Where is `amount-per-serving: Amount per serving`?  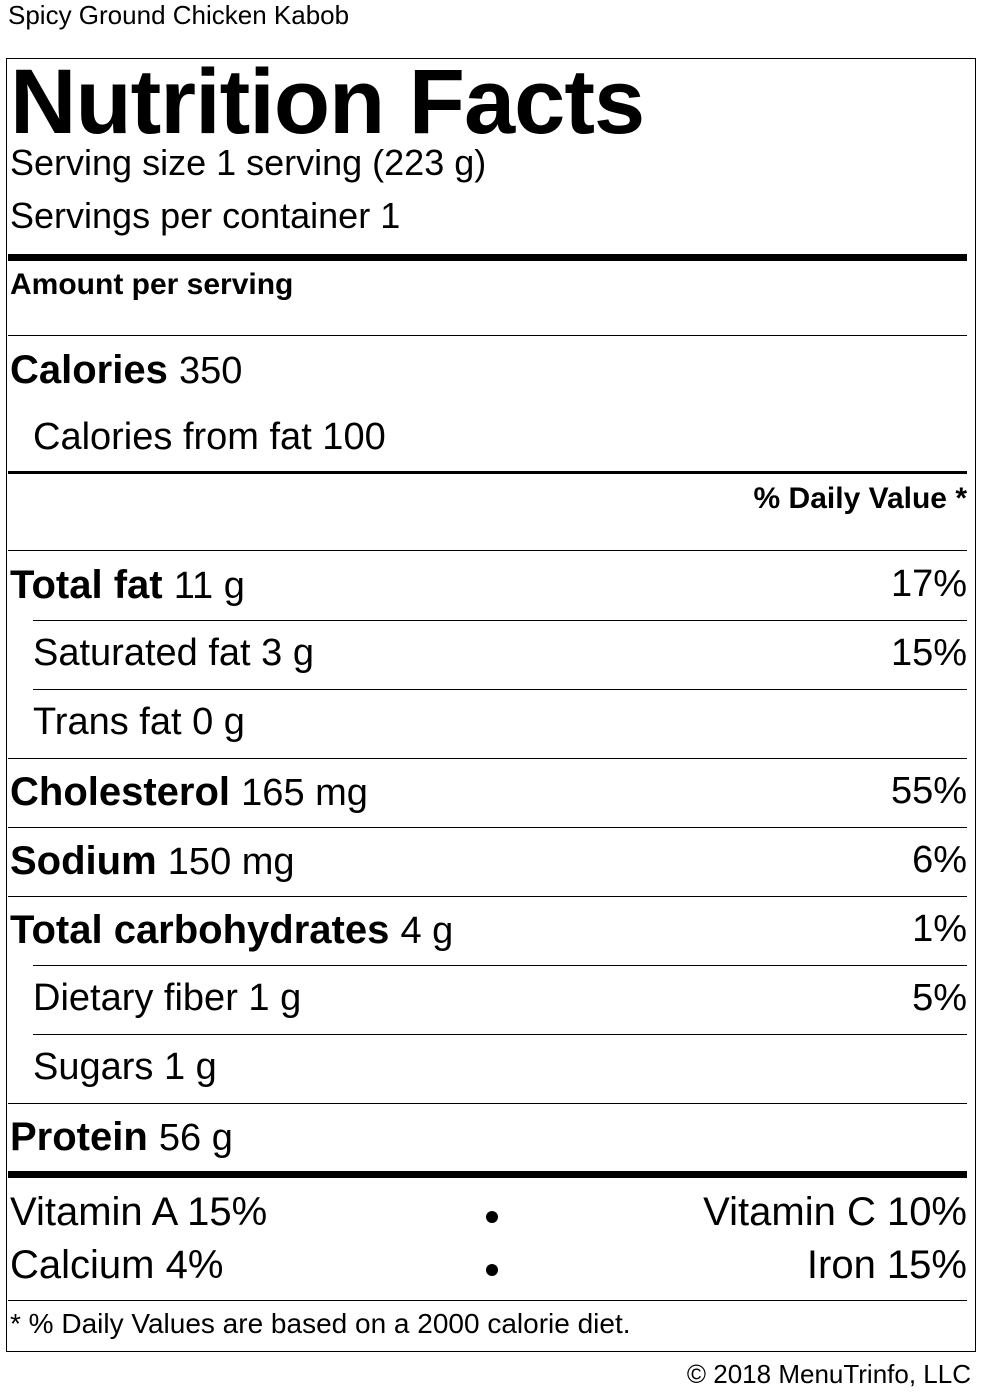 amount-per-serving: Amount per serving is located at coordinates (152, 284).